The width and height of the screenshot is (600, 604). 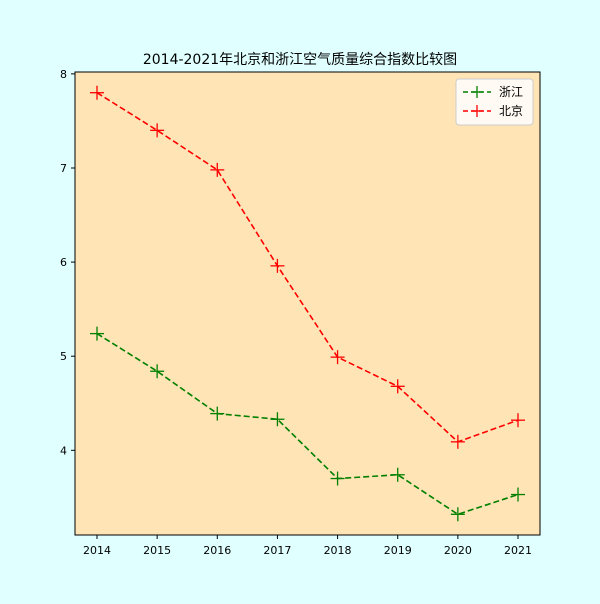 What do you see at coordinates (518, 550) in the screenshot?
I see `x-tick-label: 2021` at bounding box center [518, 550].